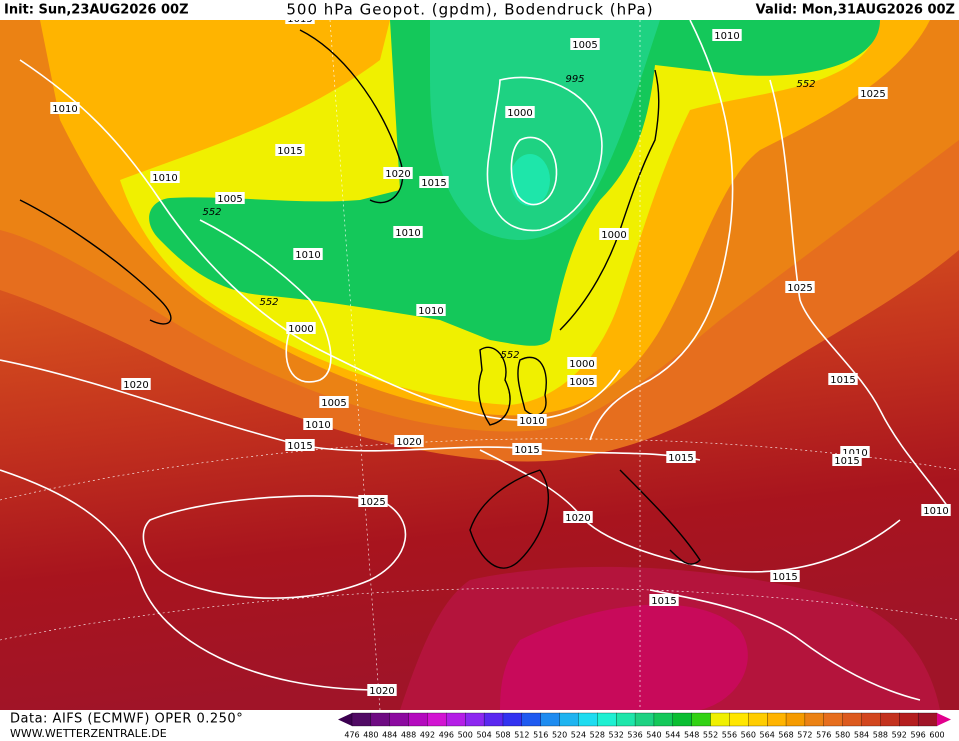 Image resolution: width=959 pixels, height=741 pixels. I want to click on colorbar-label: 476, so click(351, 735).